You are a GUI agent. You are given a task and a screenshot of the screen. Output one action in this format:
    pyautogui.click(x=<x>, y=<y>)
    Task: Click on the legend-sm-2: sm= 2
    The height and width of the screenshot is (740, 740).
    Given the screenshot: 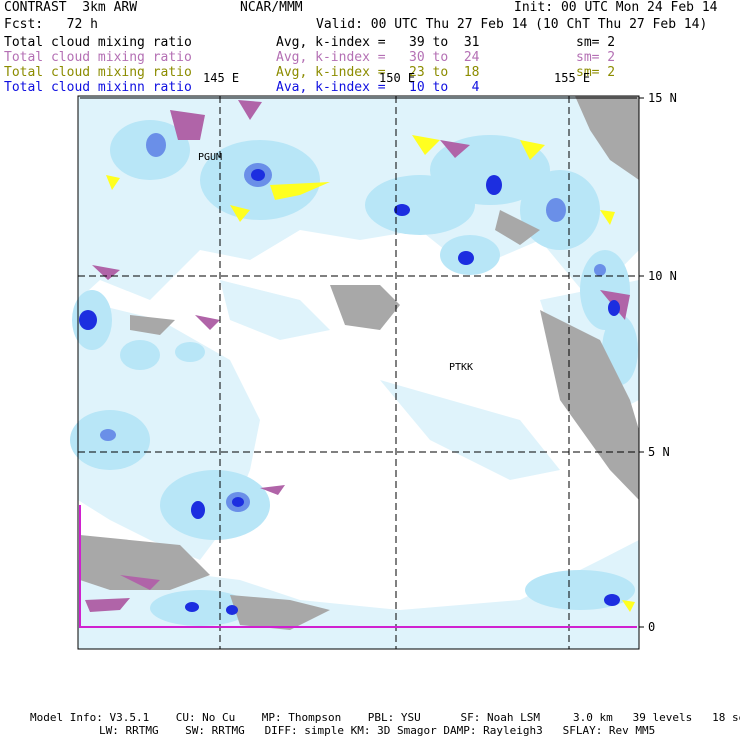 What is the action you would take?
    pyautogui.click(x=596, y=57)
    